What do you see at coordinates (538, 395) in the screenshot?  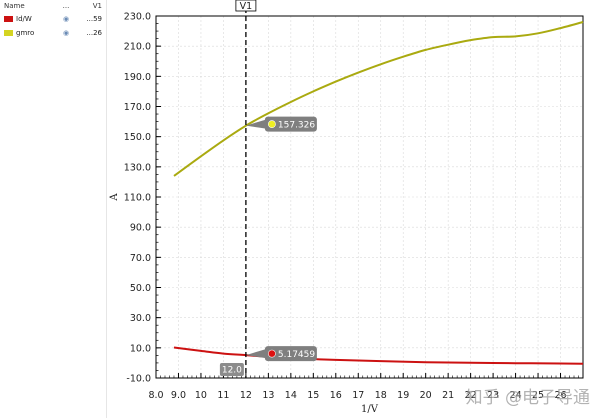 I see `x-tick-label: 25` at bounding box center [538, 395].